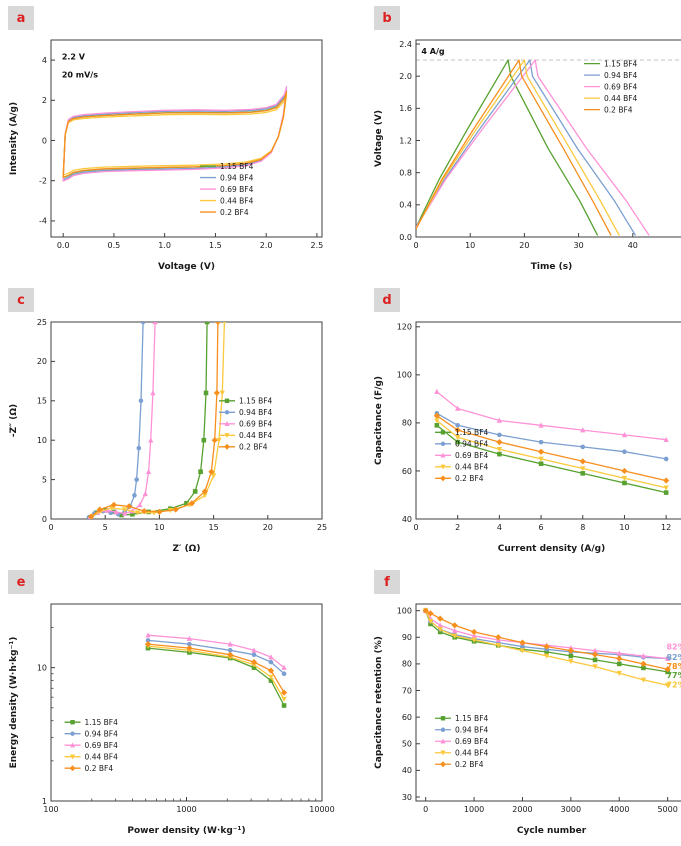 Image resolution: width=681 pixels, height=846 pixels. Describe the element at coordinates (387, 582) in the screenshot. I see `panel-f-label: f` at that location.